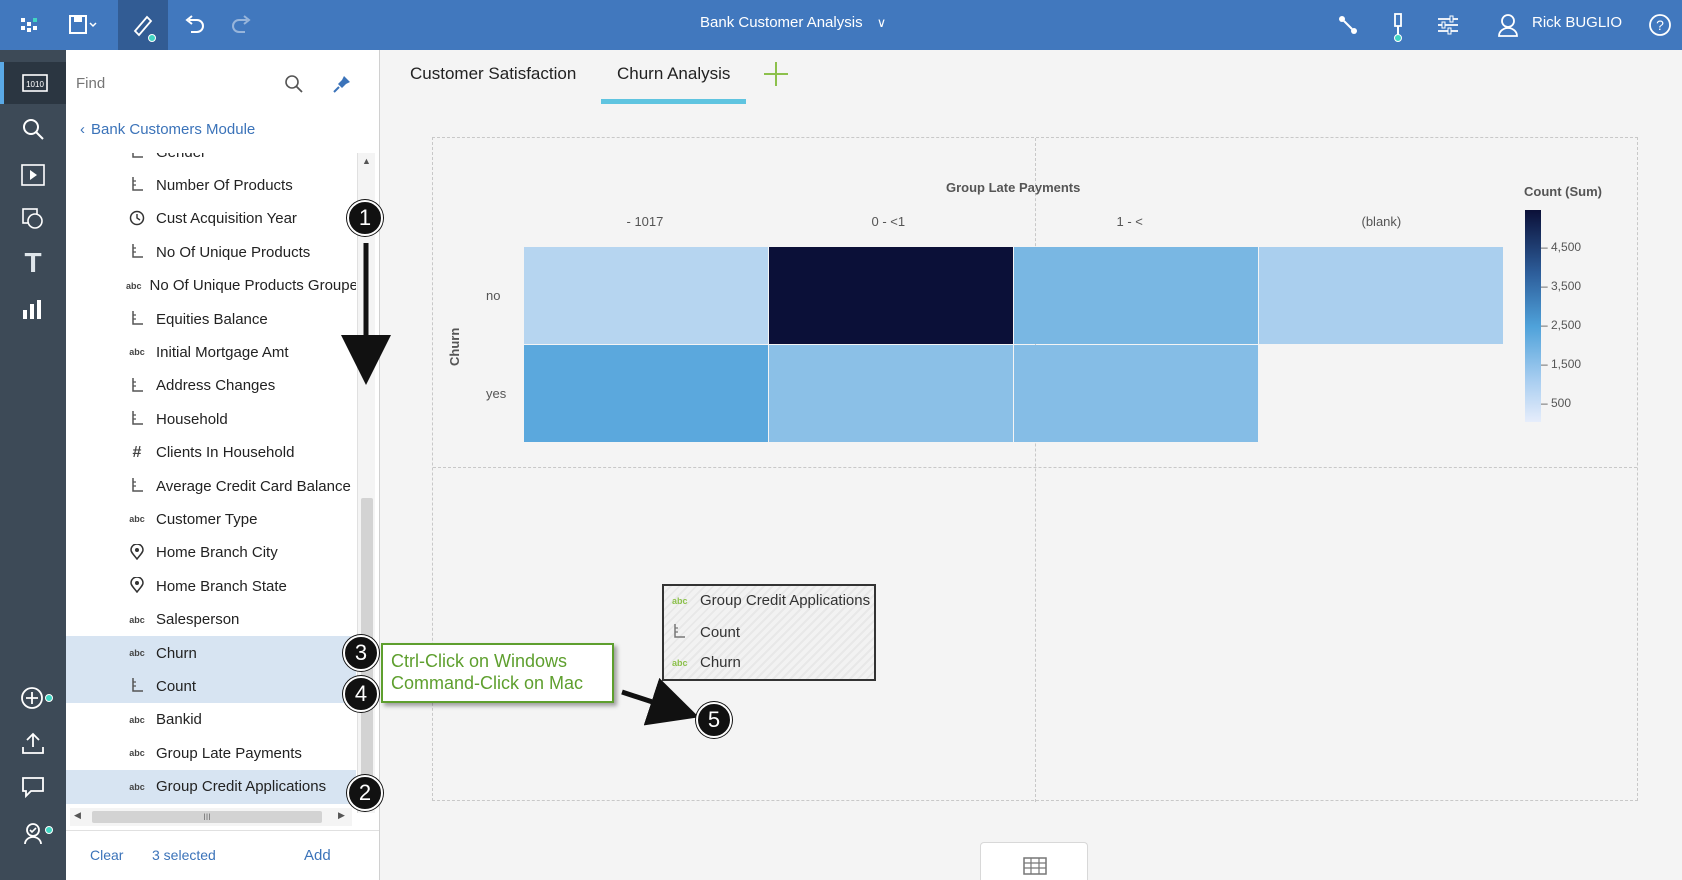  What do you see at coordinates (211, 386) in the screenshot?
I see `tree-item: Address Changes` at bounding box center [211, 386].